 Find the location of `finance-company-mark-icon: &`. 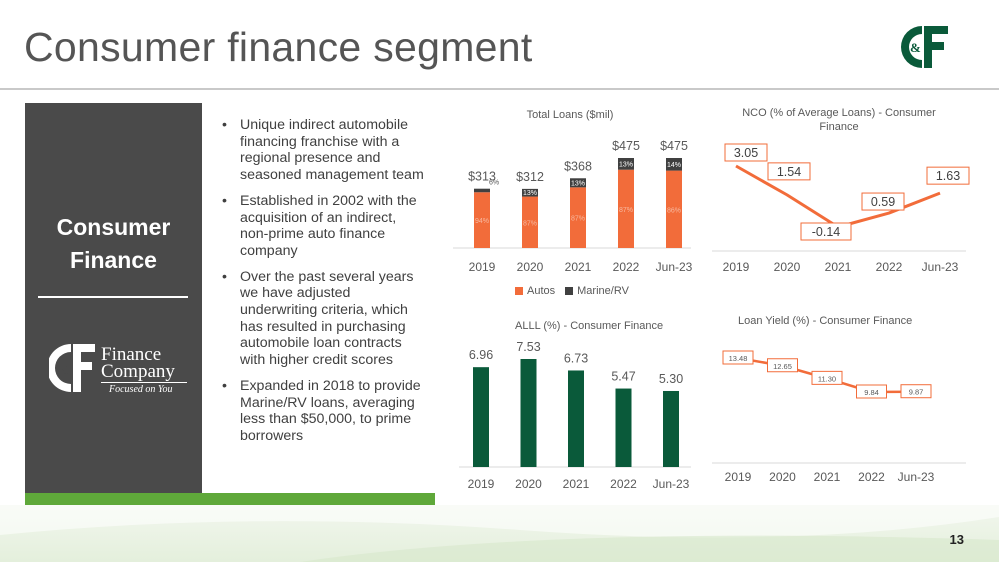

finance-company-mark-icon: & is located at coordinates (72, 368).